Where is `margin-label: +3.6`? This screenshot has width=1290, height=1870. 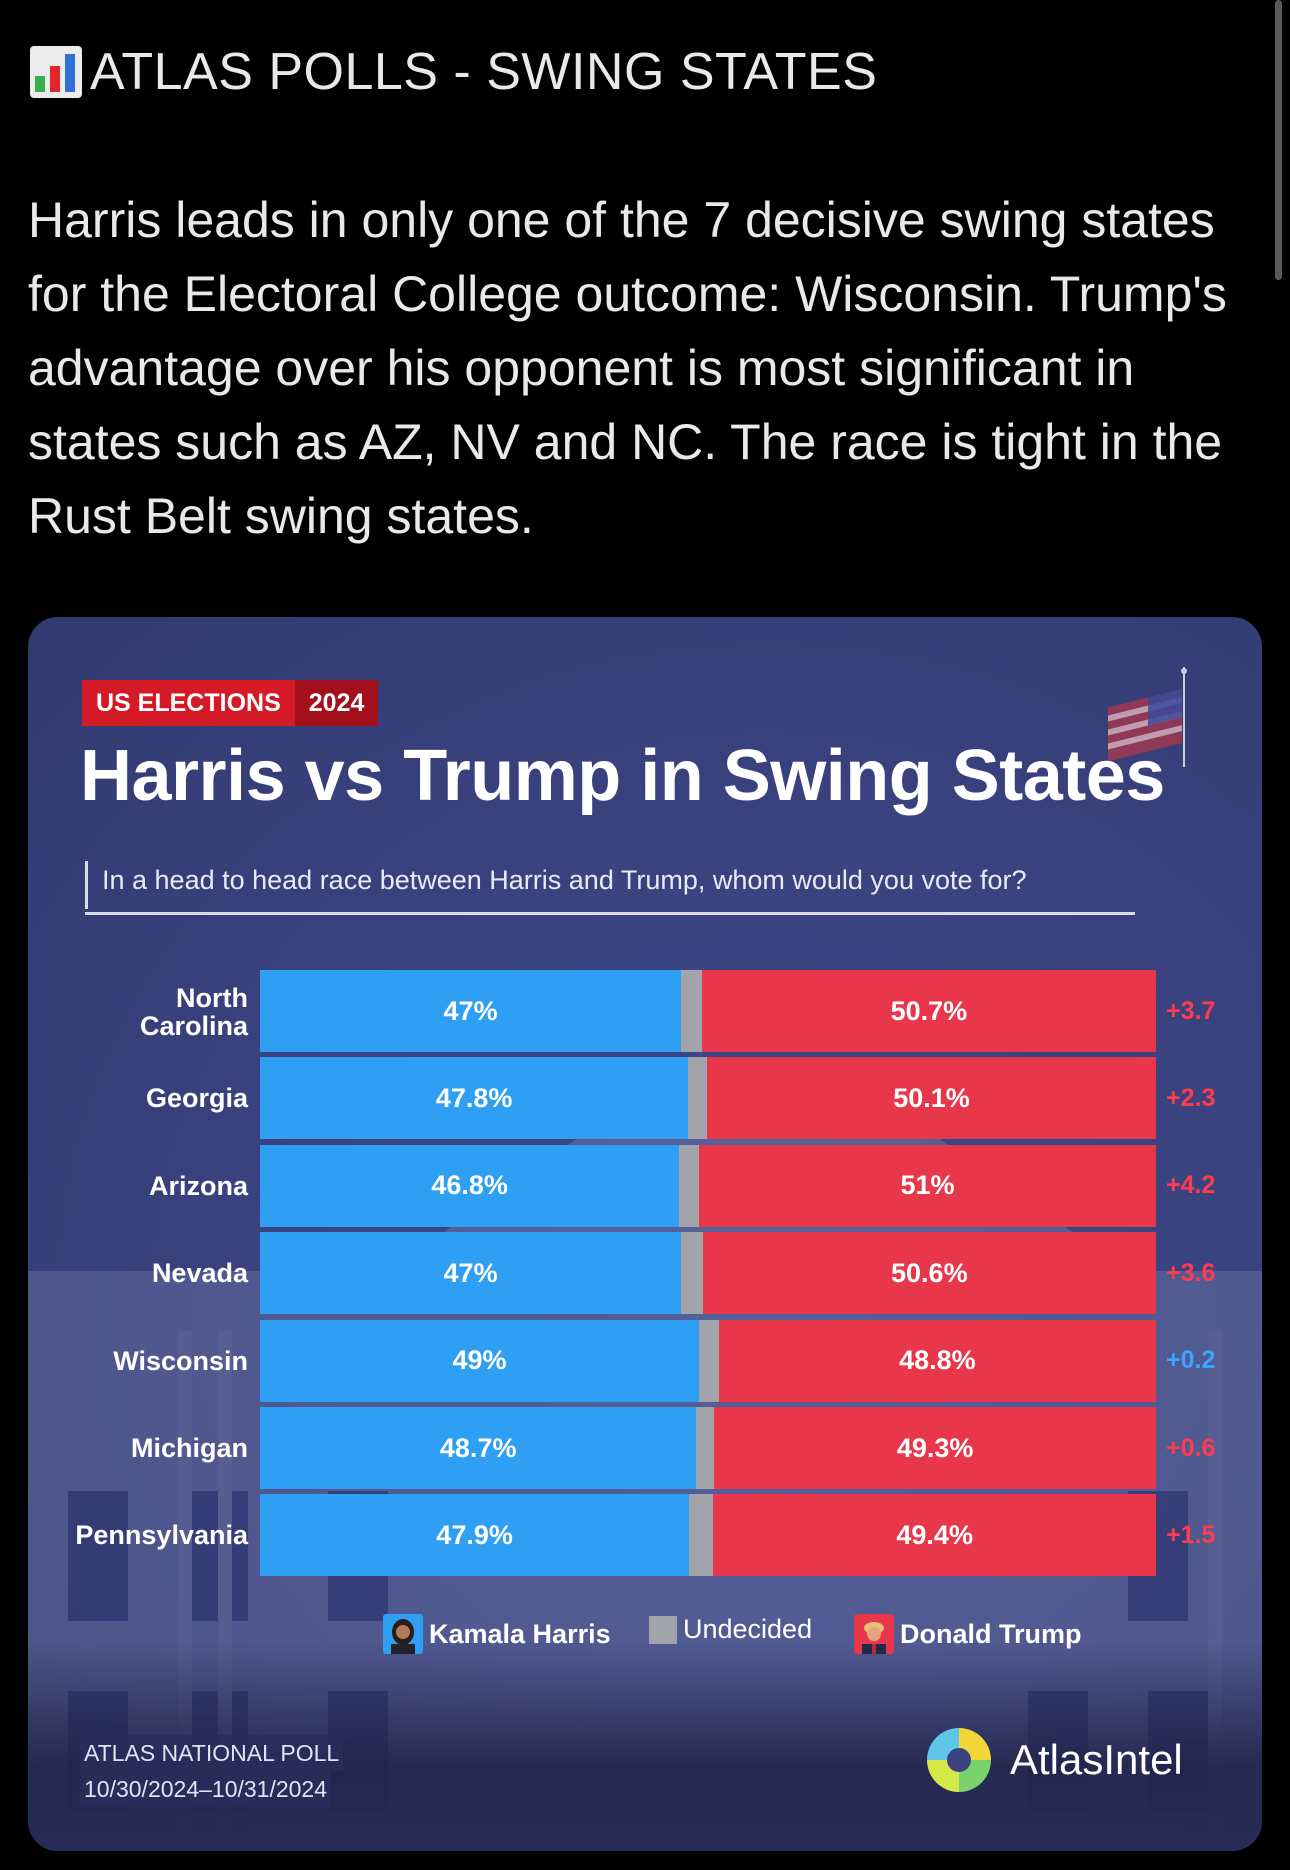
margin-label: +3.6 is located at coordinates (1191, 1272).